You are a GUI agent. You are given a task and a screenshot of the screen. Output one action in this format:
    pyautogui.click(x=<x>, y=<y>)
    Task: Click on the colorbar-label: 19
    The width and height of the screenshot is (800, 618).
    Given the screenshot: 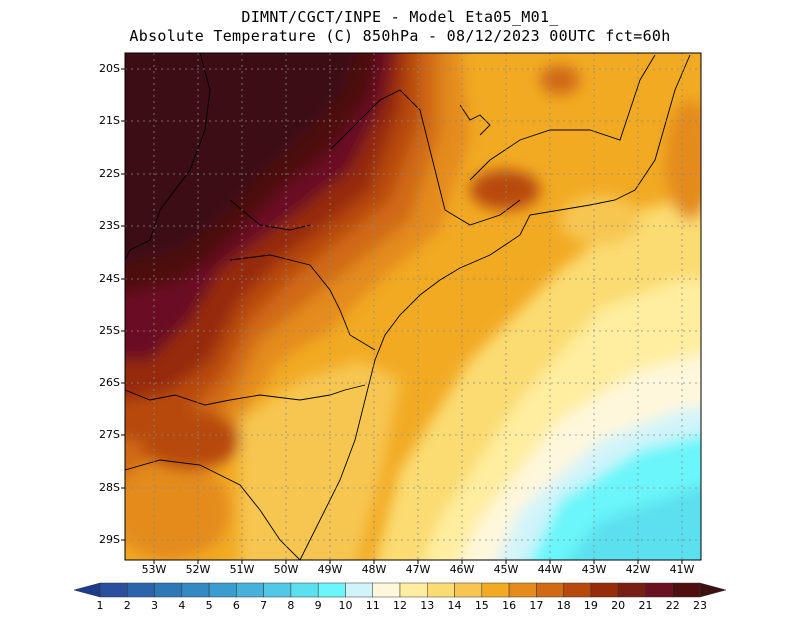 What is the action you would take?
    pyautogui.click(x=590, y=605)
    